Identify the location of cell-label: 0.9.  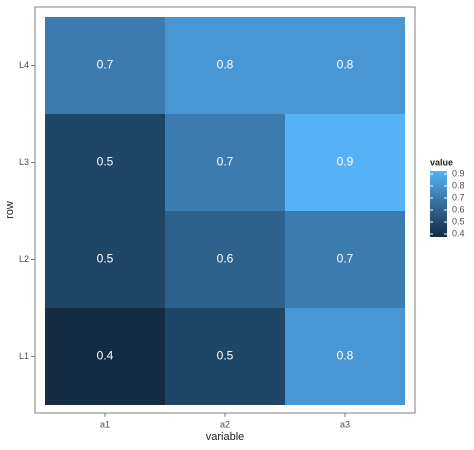
(345, 162).